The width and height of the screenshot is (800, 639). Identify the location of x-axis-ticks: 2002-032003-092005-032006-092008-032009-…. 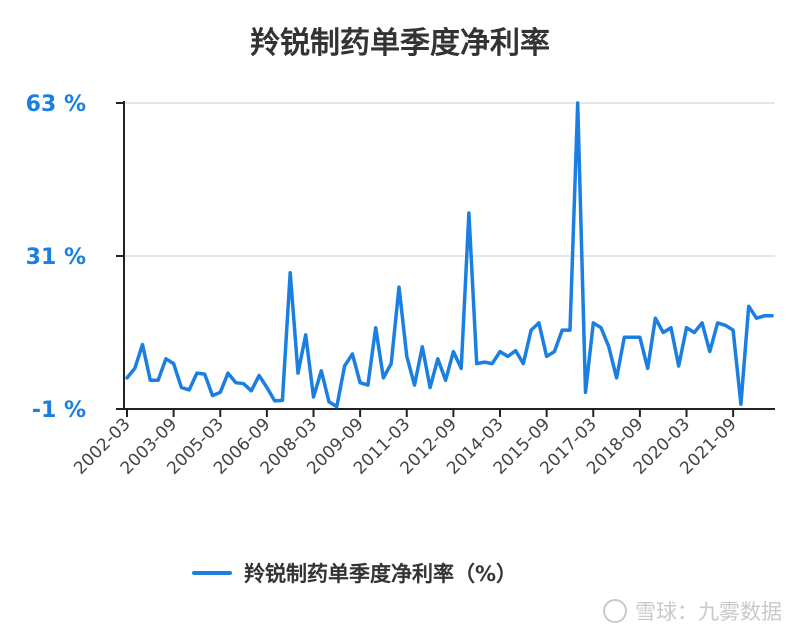
(405, 444).